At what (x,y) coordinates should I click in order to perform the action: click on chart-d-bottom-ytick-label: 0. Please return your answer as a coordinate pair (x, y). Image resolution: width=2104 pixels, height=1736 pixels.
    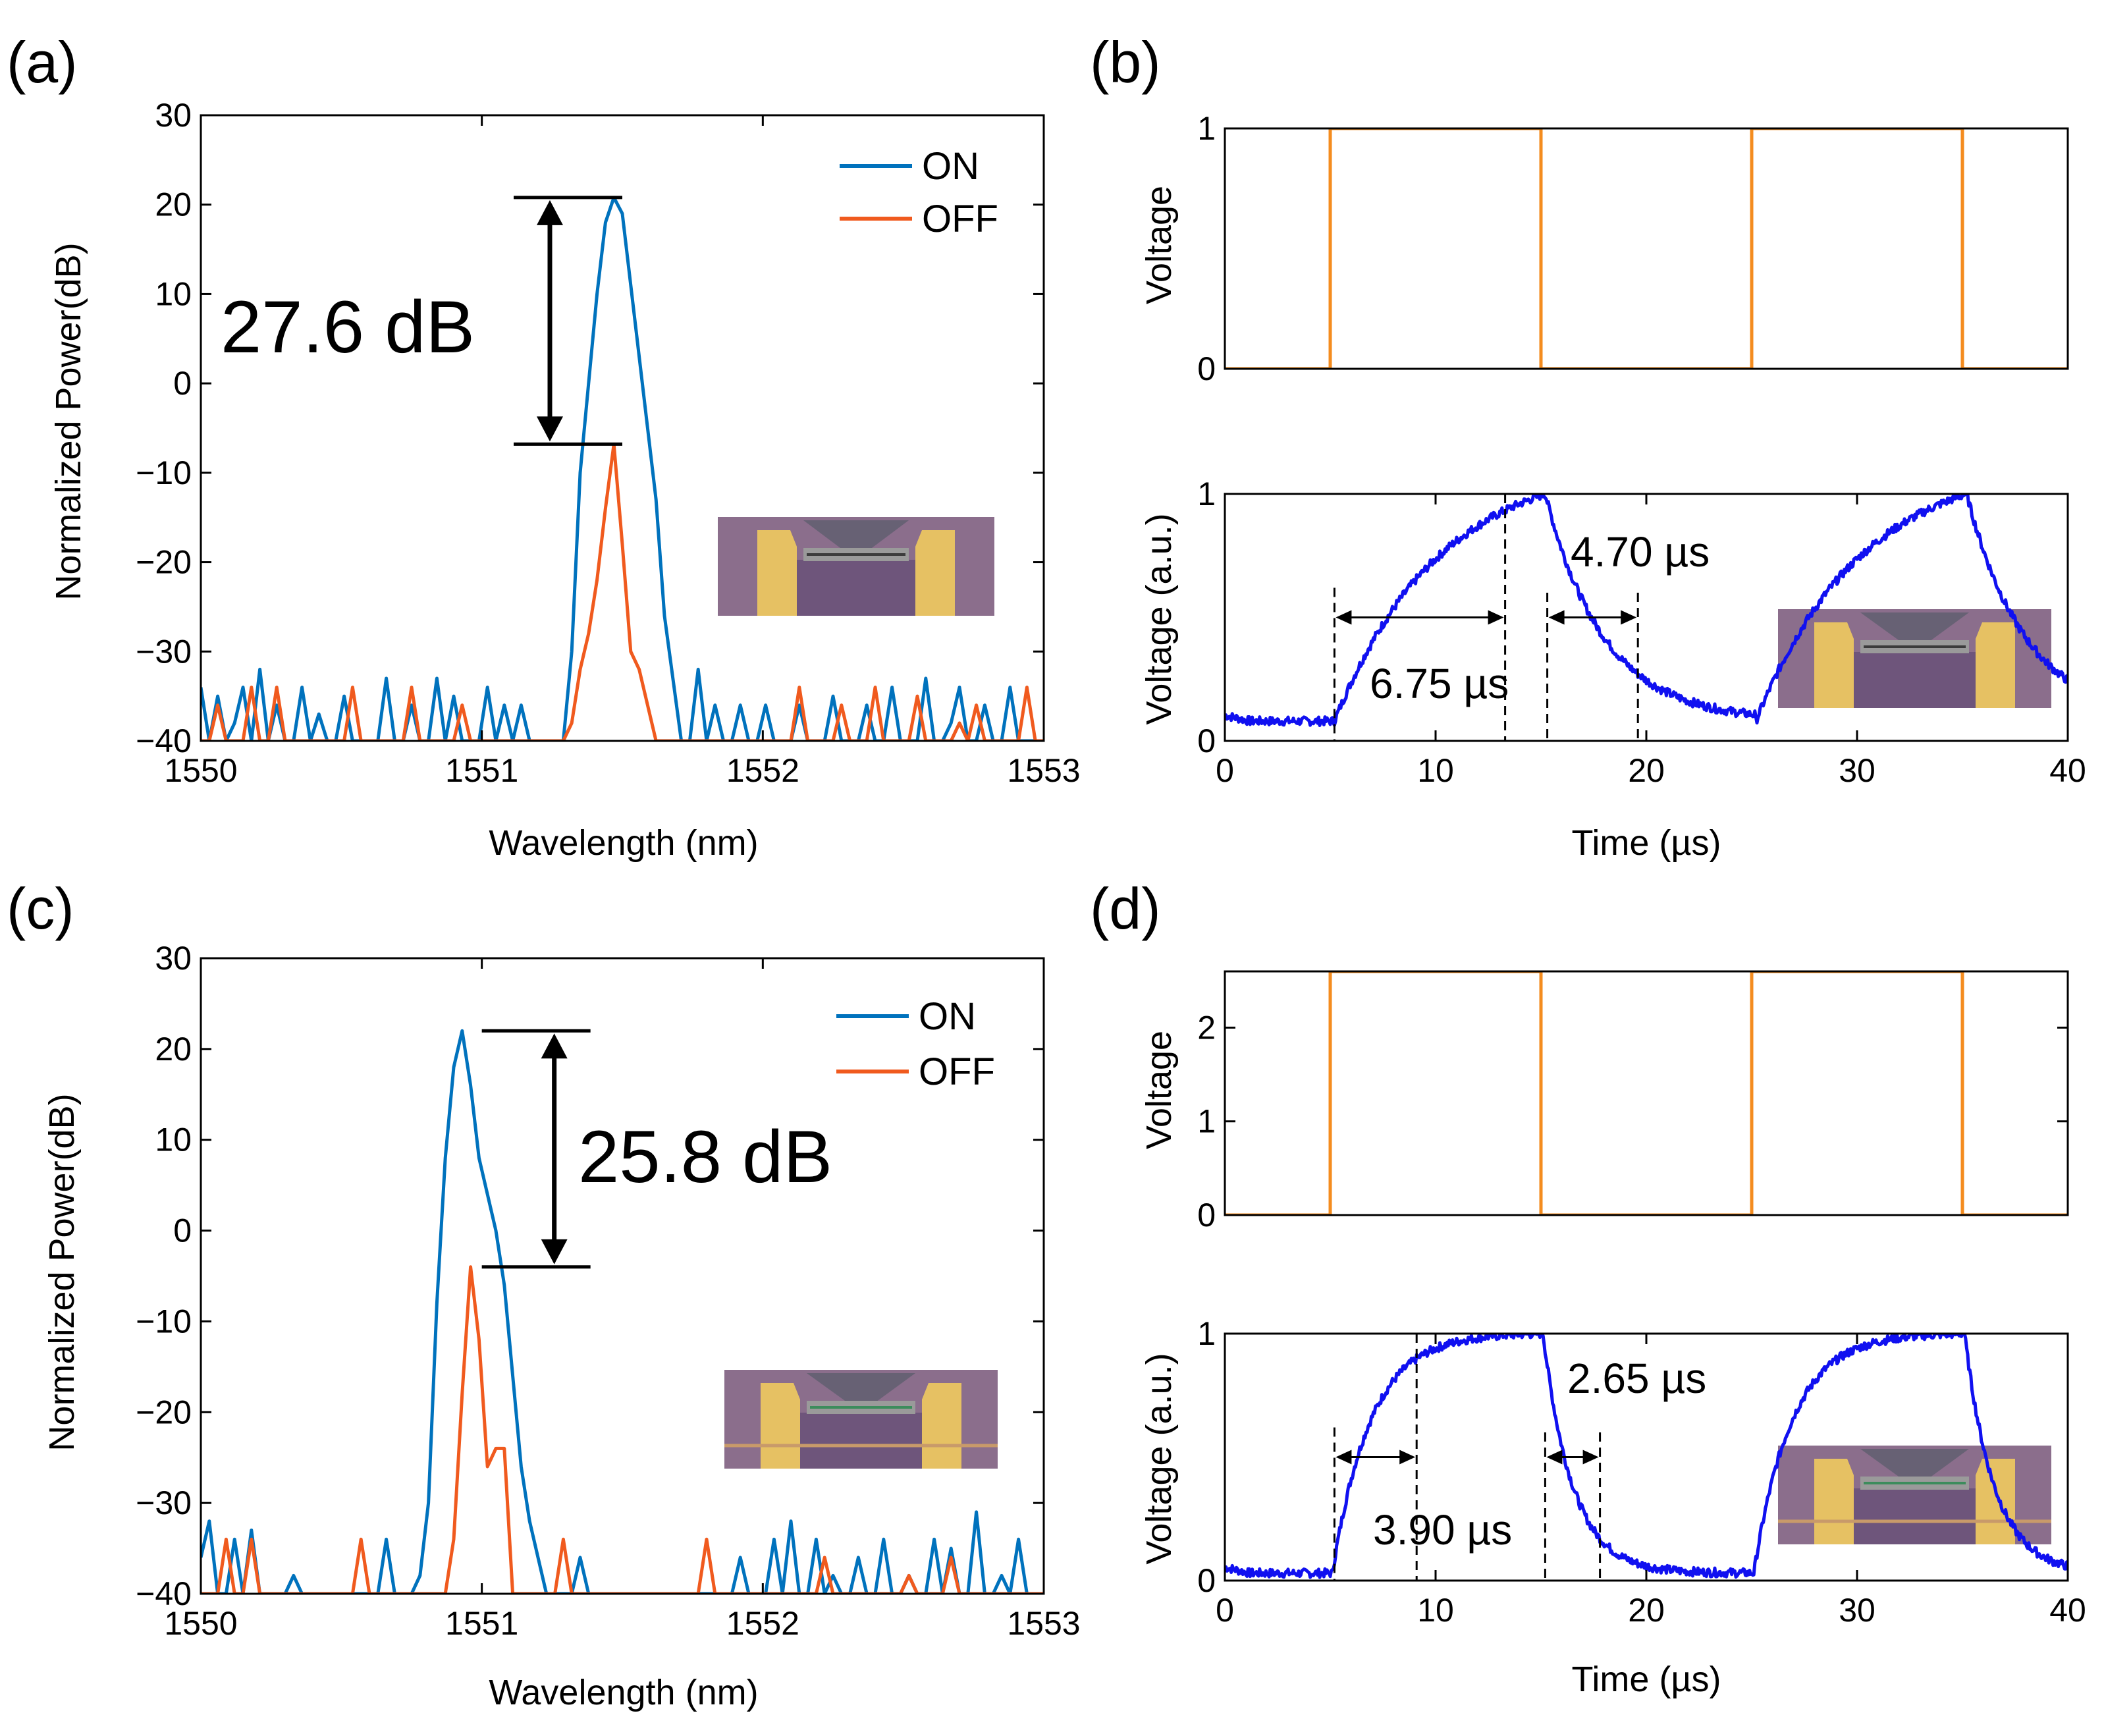
    Looking at the image, I should click on (1206, 1580).